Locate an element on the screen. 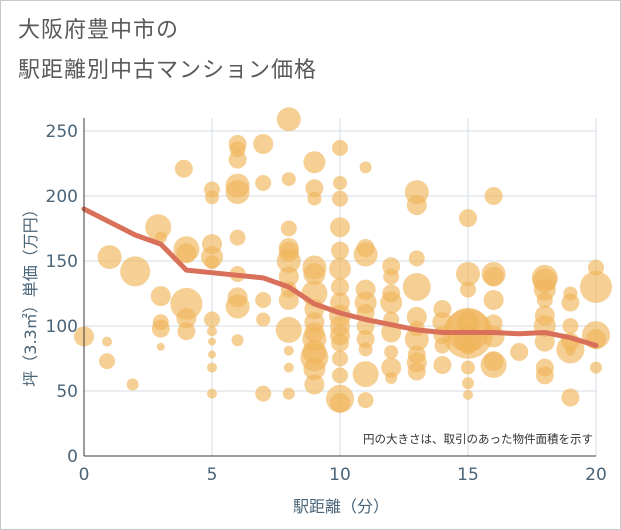  y-tick-label: 0 is located at coordinates (72, 457).